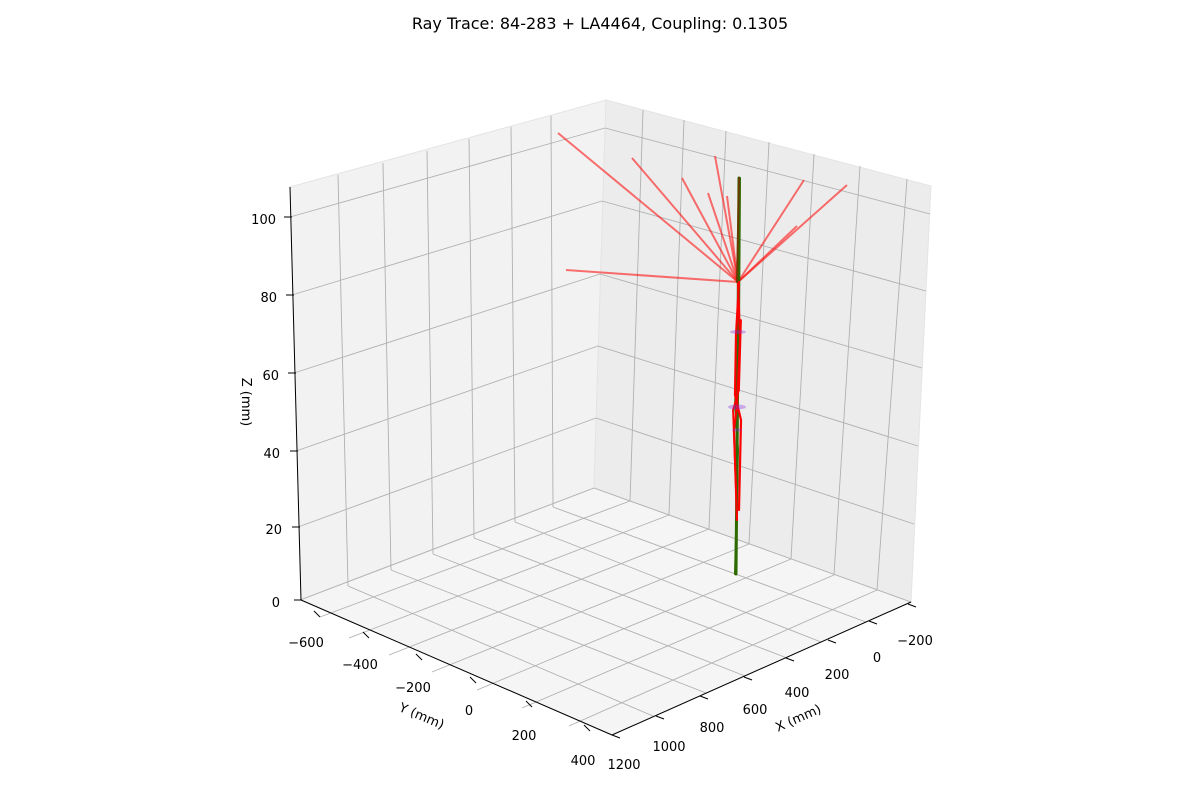 This screenshot has height=800, width=1200. Describe the element at coordinates (469, 711) in the screenshot. I see `y-tick-0: 0` at that location.